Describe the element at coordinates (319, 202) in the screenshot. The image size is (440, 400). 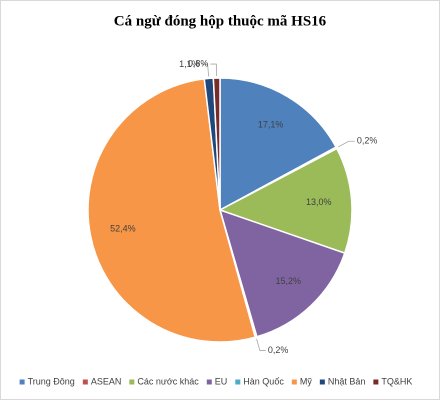
I see `data-label: 13,0%` at that location.